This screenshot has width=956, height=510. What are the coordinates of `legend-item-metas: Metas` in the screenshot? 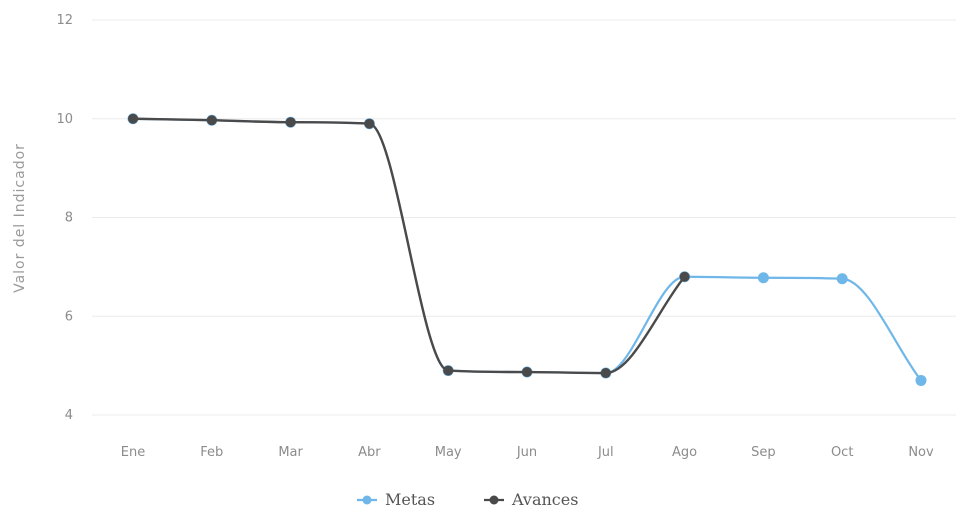 It's located at (396, 499).